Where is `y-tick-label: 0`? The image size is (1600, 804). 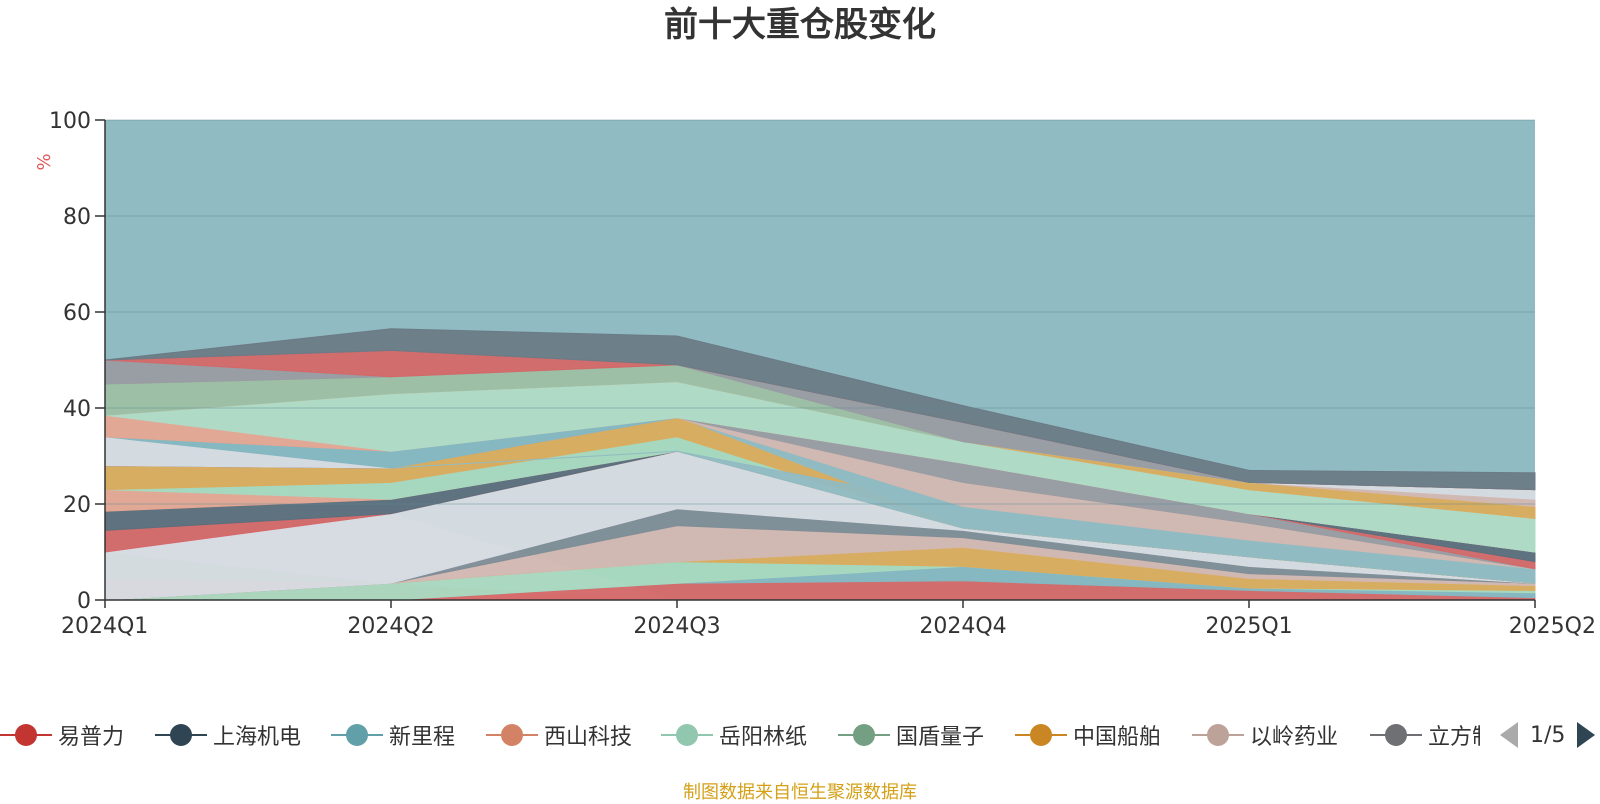 y-tick-label: 0 is located at coordinates (84, 601).